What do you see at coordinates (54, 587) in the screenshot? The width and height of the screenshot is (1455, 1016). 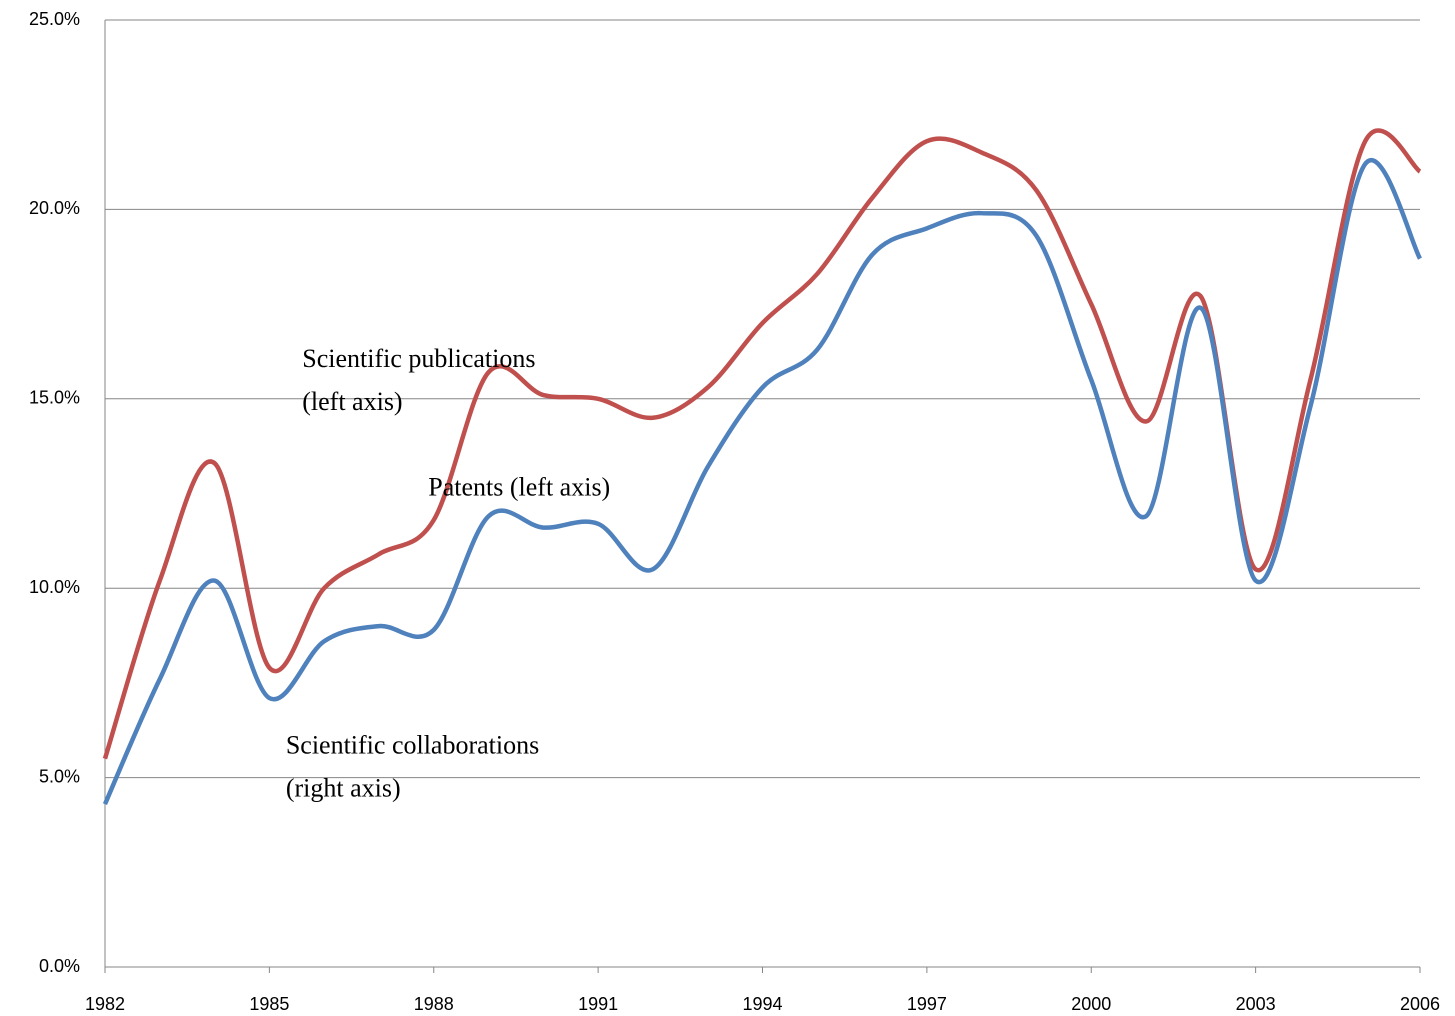 I see `y-tick-label: 10.0%` at bounding box center [54, 587].